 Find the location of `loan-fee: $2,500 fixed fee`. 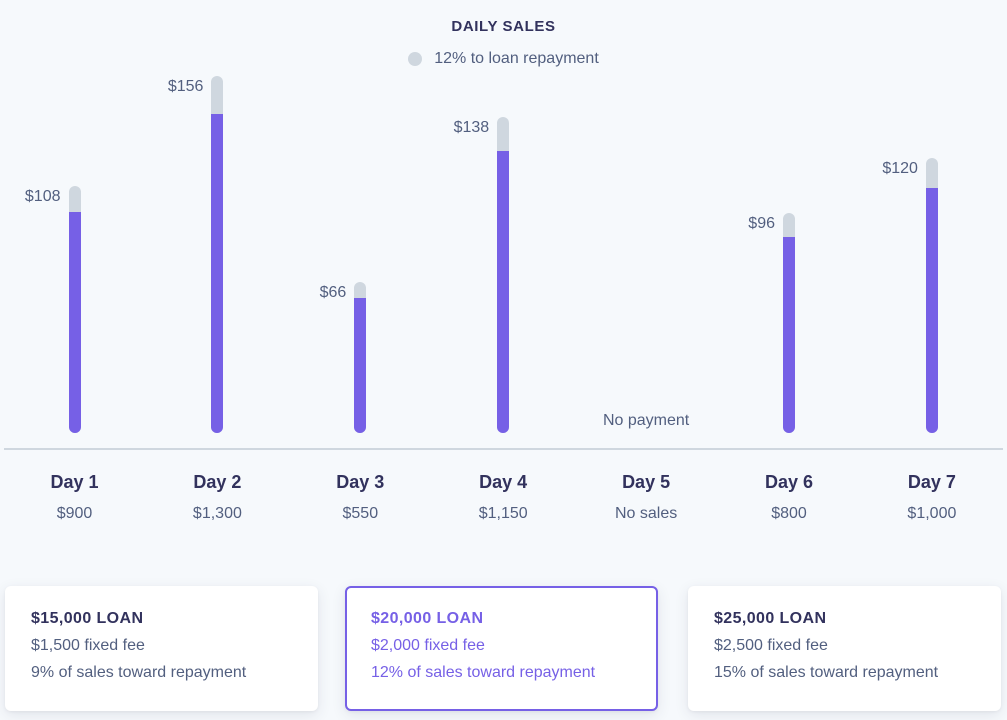

loan-fee: $2,500 fixed fee is located at coordinates (771, 645).